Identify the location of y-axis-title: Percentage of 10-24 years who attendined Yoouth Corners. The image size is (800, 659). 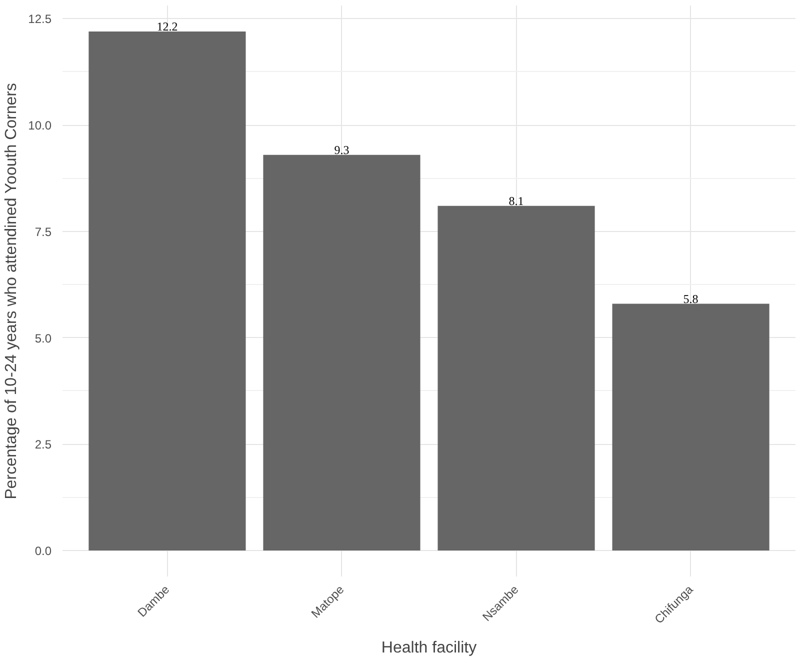
(11, 291).